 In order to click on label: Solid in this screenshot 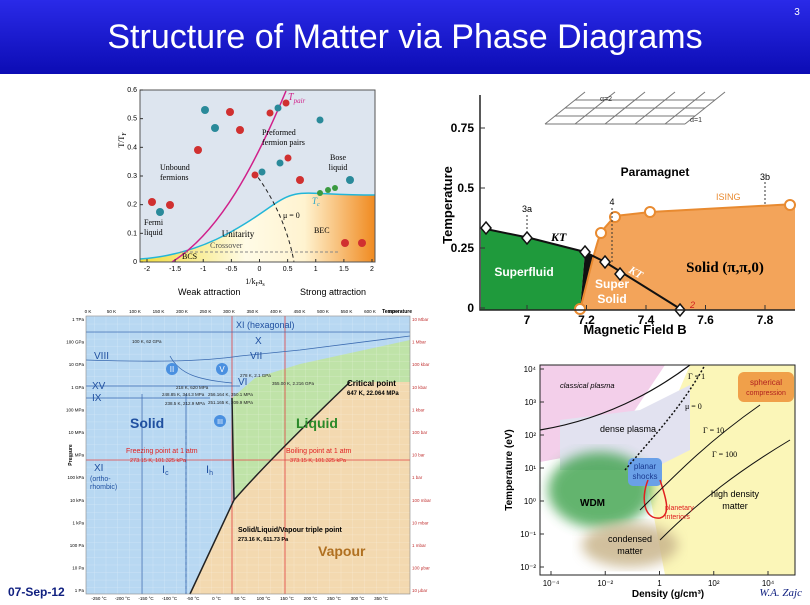, I will do `click(147, 423)`.